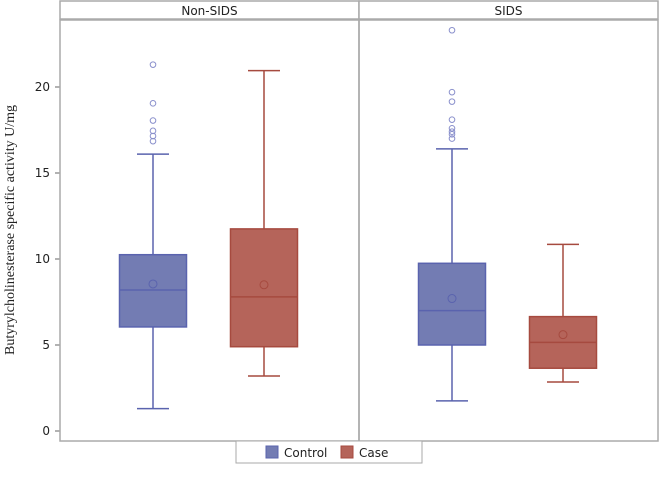 This screenshot has height=490, width=659. Describe the element at coordinates (373, 453) in the screenshot. I see `legend-label-case: Case` at that location.